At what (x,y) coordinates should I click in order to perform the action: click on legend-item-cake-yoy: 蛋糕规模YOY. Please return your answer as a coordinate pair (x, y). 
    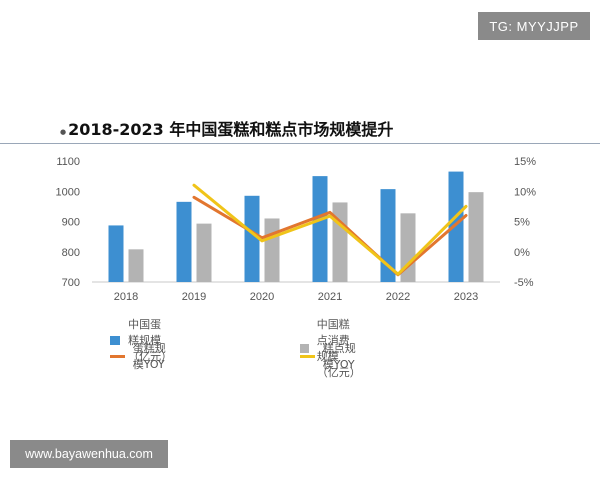
    Looking at the image, I should click on (138, 356).